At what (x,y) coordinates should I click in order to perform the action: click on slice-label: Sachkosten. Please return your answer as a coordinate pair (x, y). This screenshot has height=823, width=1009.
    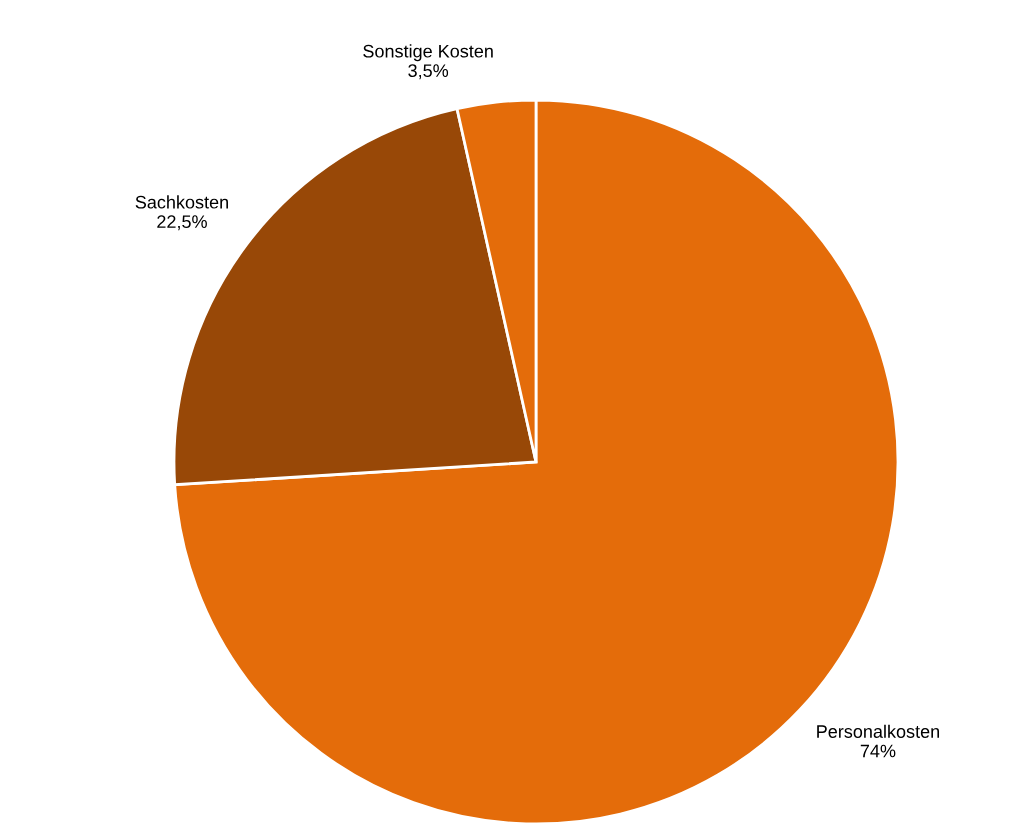
    Looking at the image, I should click on (181, 202).